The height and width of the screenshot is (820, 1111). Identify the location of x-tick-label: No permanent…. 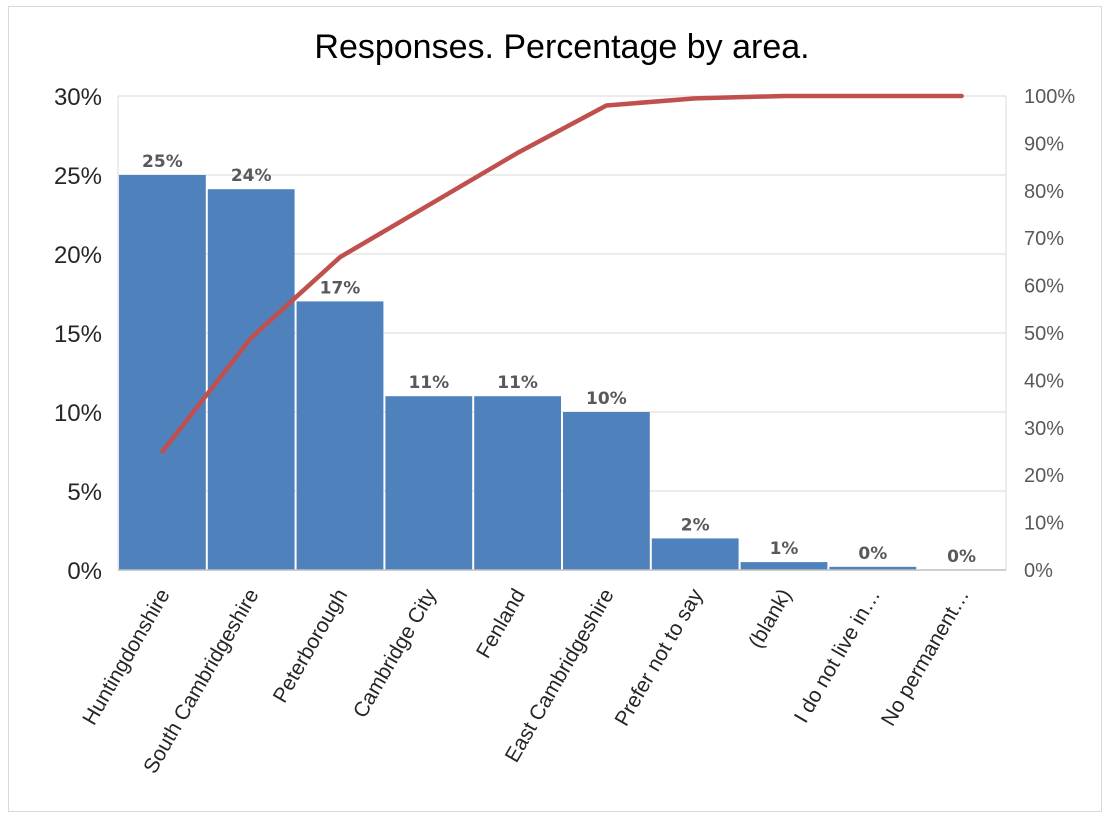
(925, 657).